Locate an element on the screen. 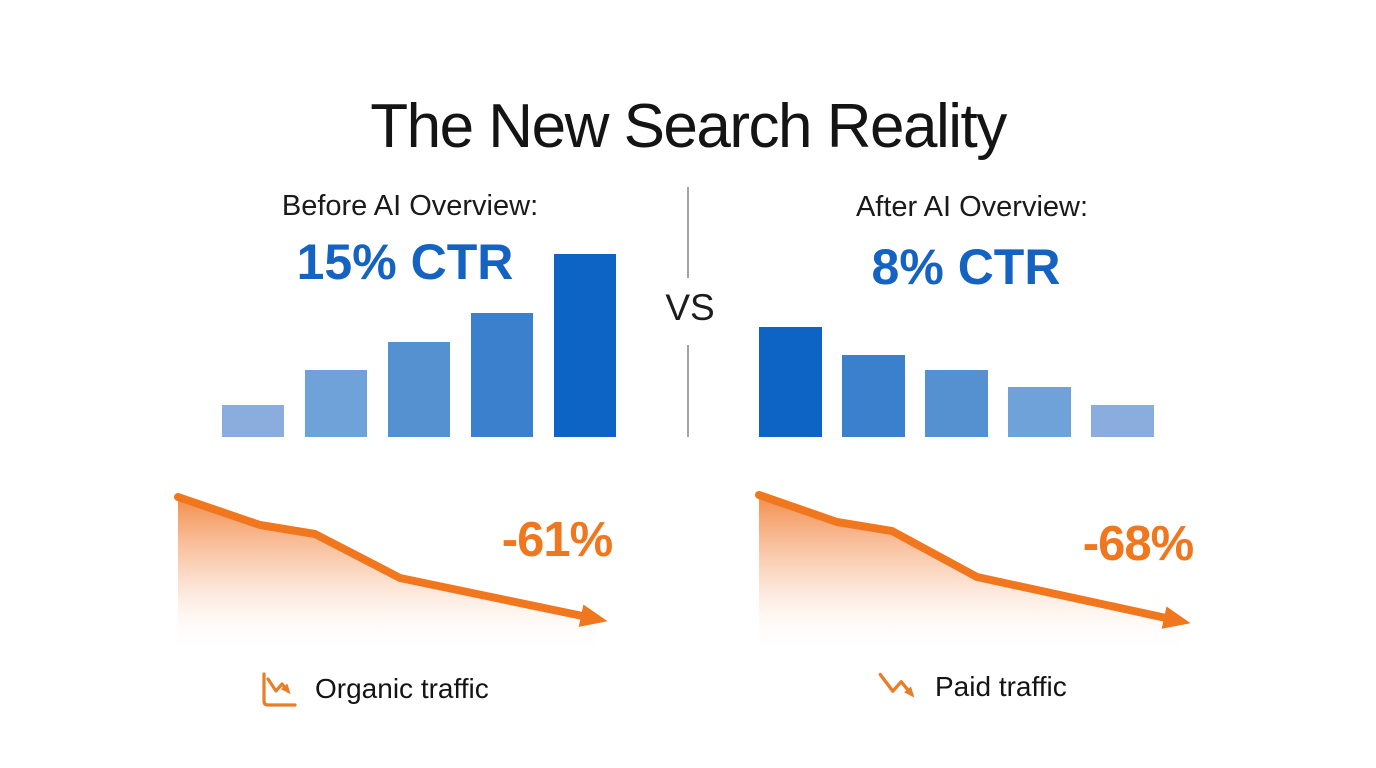  before-ctr-value: 15% CTR is located at coordinates (405, 262).